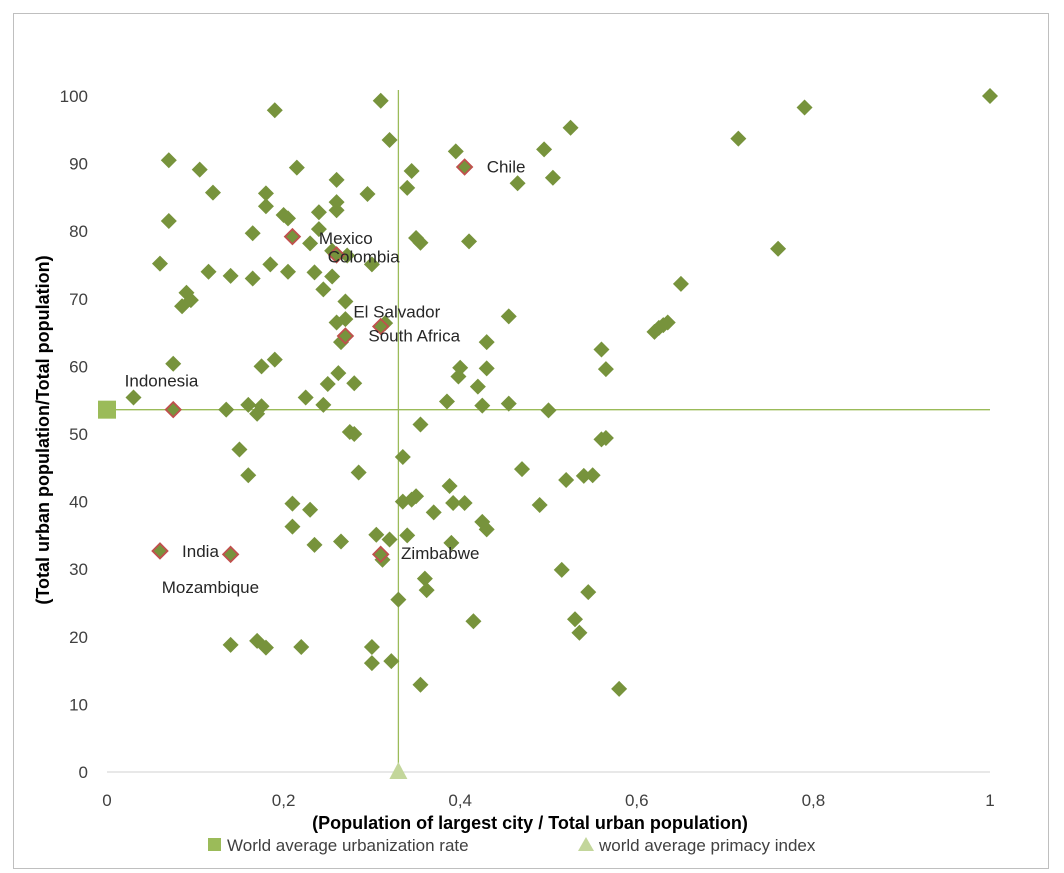 The height and width of the screenshot is (873, 1064). Describe the element at coordinates (78, 164) in the screenshot. I see `y-tick-label: 90` at that location.